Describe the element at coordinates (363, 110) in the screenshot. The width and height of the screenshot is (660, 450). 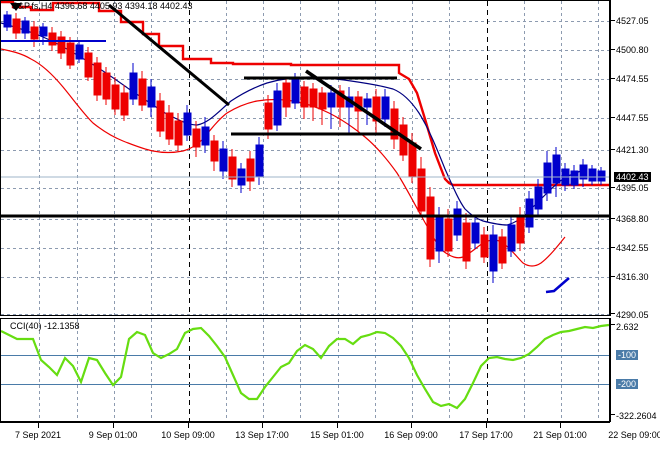
I see `trendline-lower` at that location.